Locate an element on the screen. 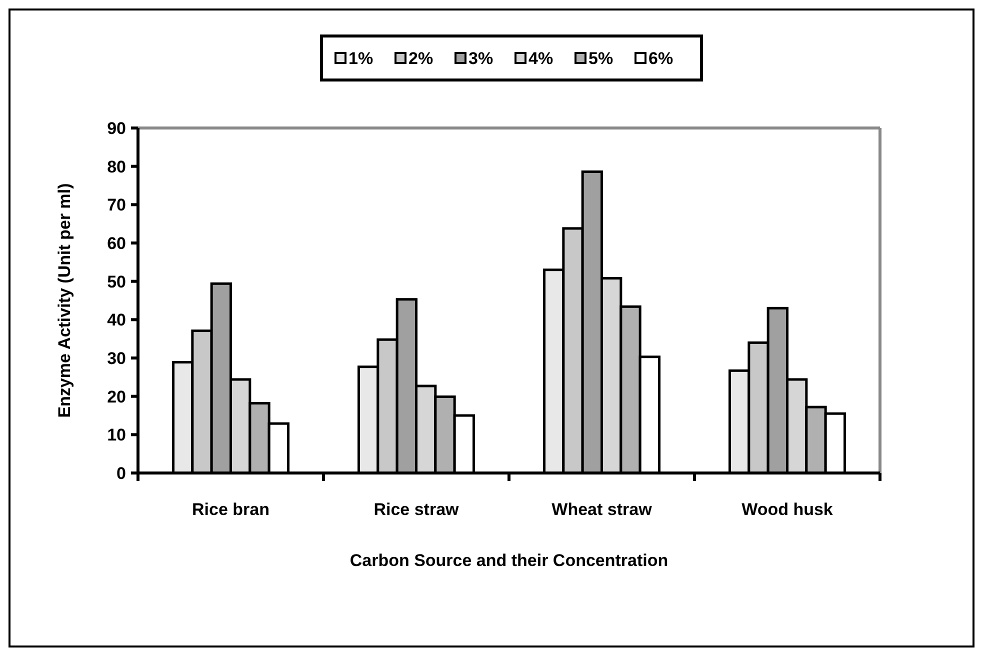 This screenshot has width=983, height=656. y-tick-label: 20 is located at coordinates (116, 396).